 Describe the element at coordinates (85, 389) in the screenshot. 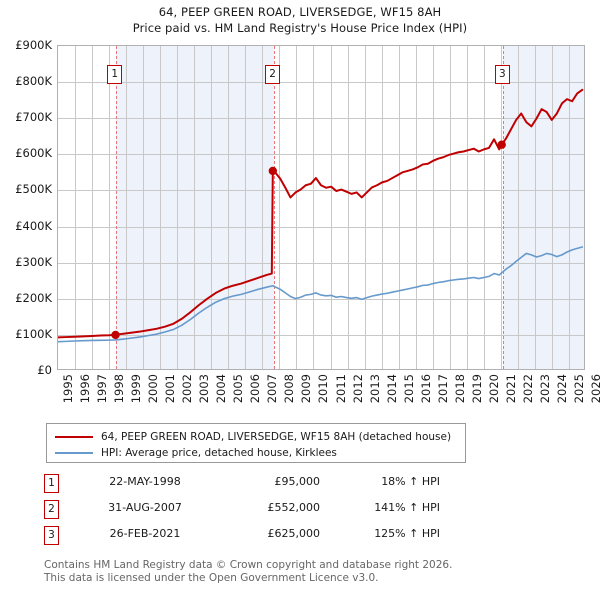

I see `x-axis-tick-label: 1996` at that location.